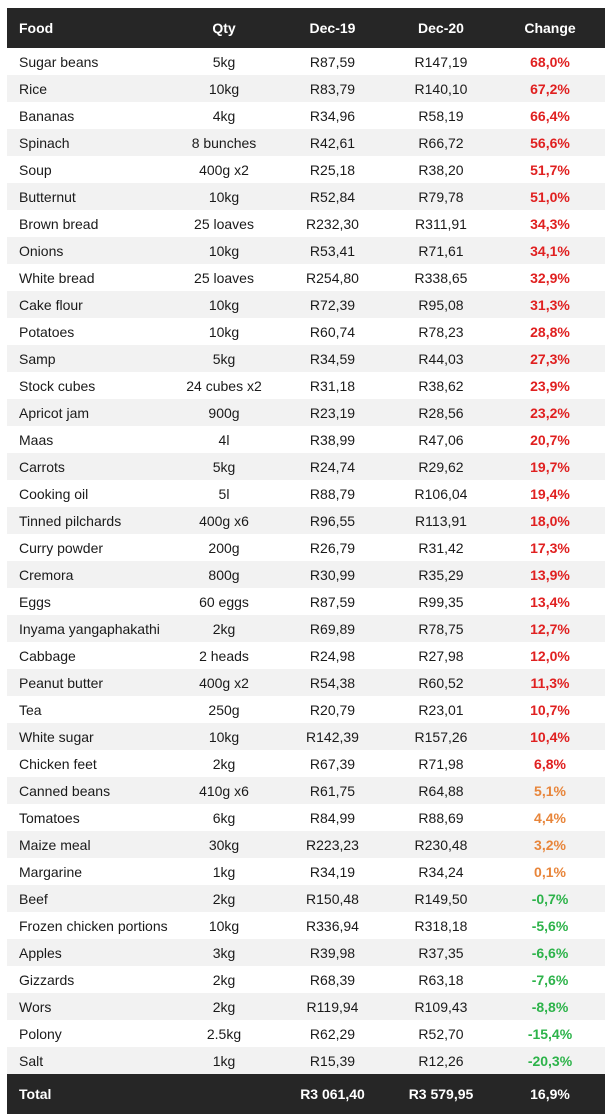  Describe the element at coordinates (40, 952) in the screenshot. I see `row-food: Apples` at that location.